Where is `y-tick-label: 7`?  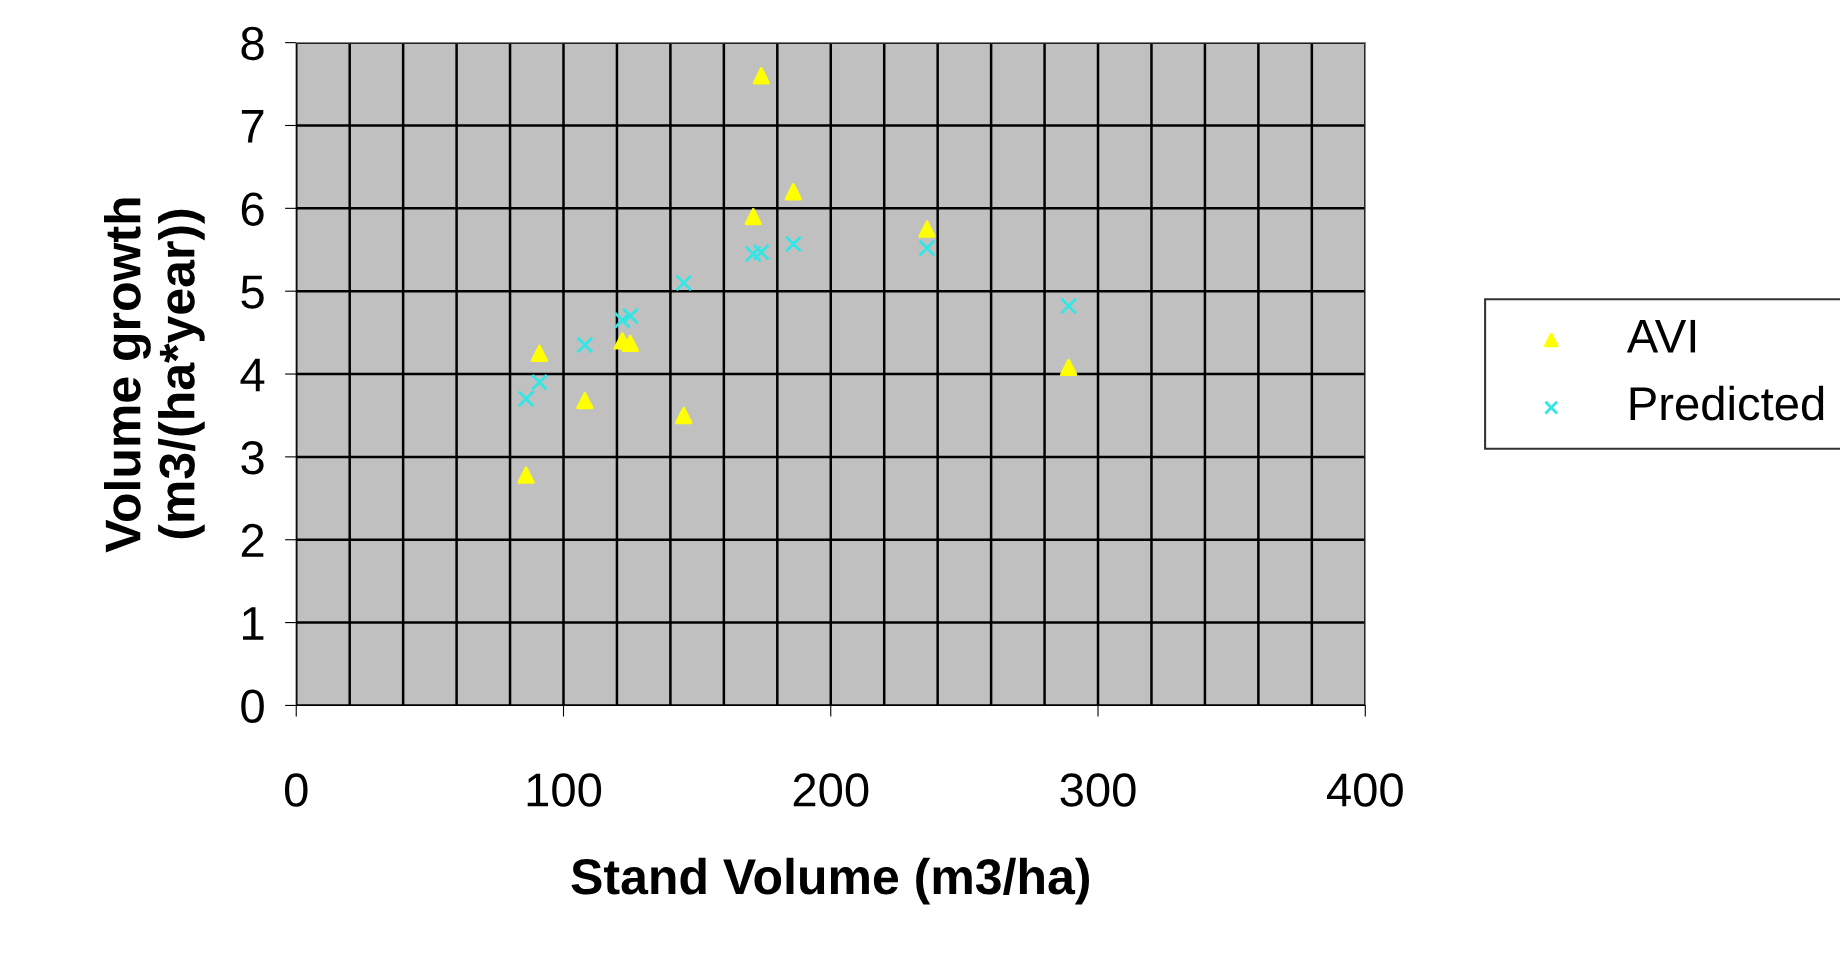 y-tick-label: 7 is located at coordinates (252, 126).